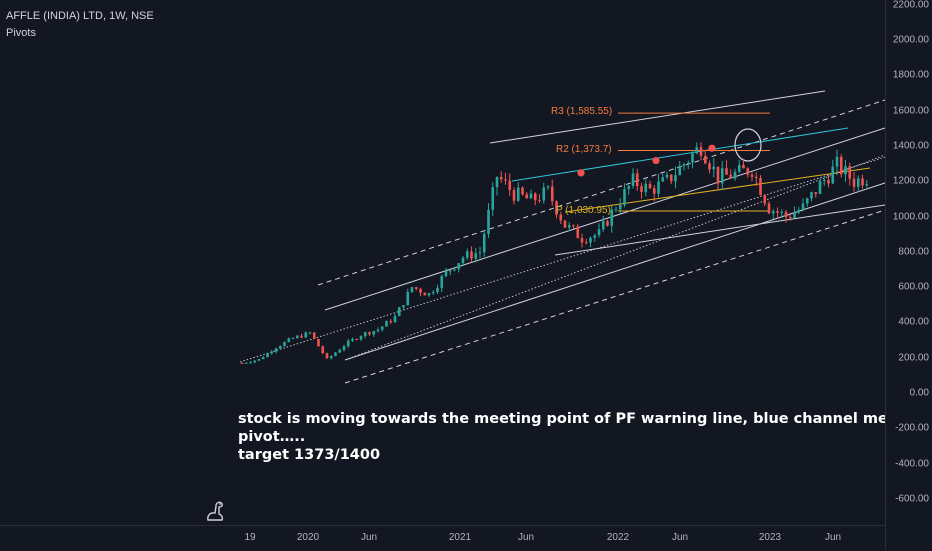  What do you see at coordinates (442, 538) in the screenshot?
I see `time-axis: 19 2020 Jun 2021 Jun 2022 Jun 2023 Jun` at bounding box center [442, 538].